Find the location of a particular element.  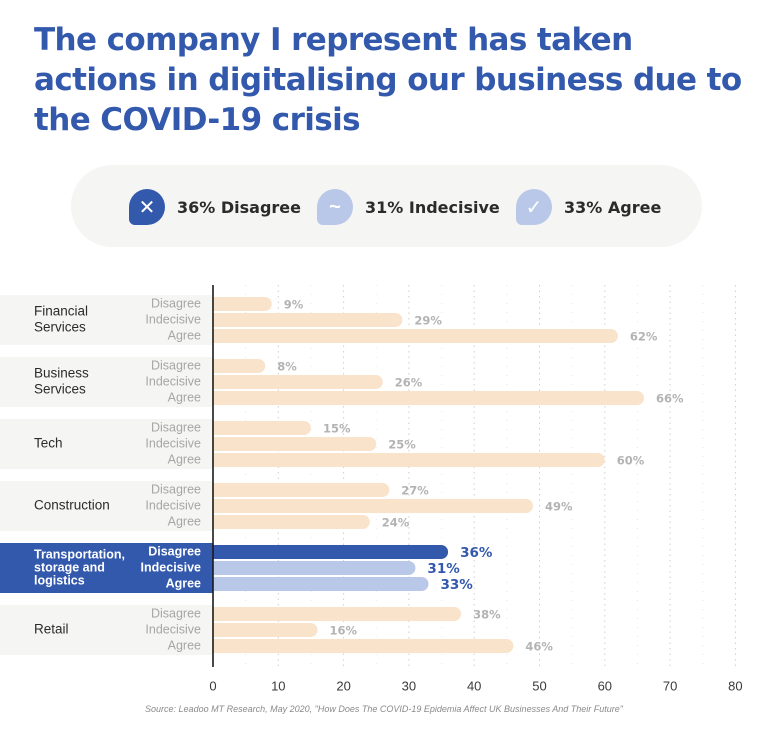

value-label: 66% is located at coordinates (670, 399).